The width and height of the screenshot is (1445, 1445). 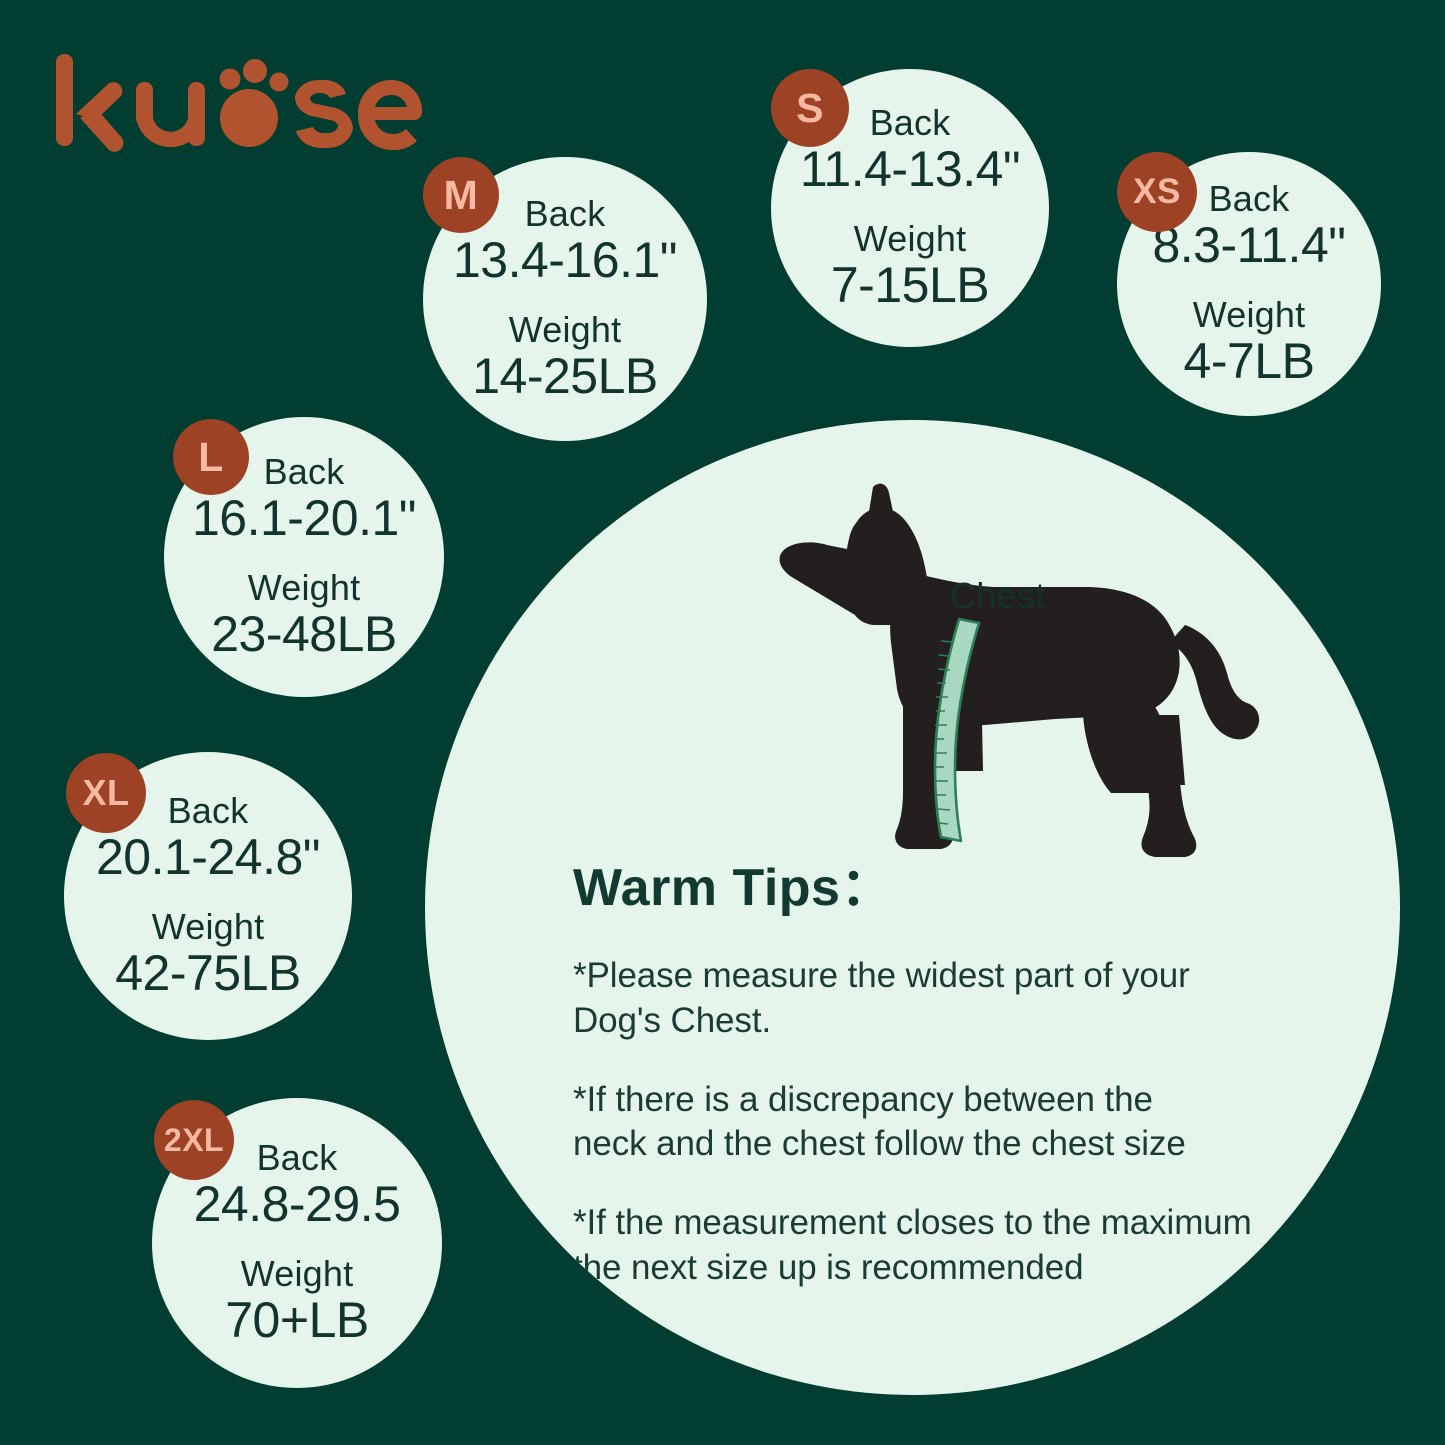 What do you see at coordinates (910, 284) in the screenshot?
I see `weight-value: 7-15LB` at bounding box center [910, 284].